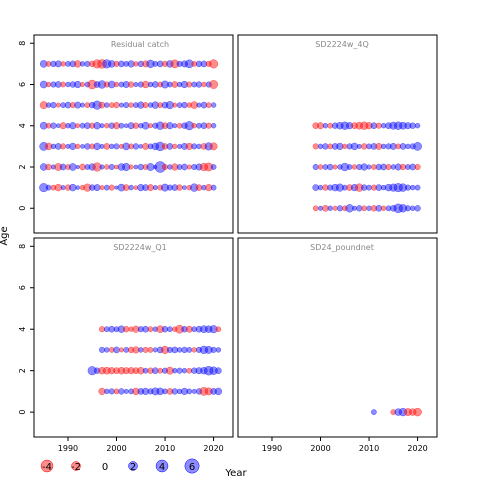 The height and width of the screenshot is (480, 480). Describe the element at coordinates (22, 166) in the screenshot. I see `y-tick-label: 2` at that location.